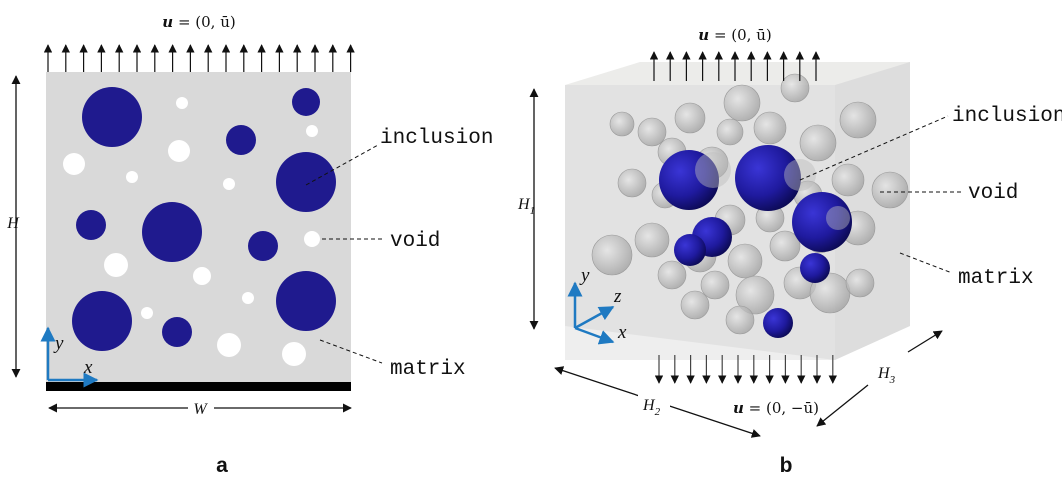 This screenshot has height=478, width=1062. Describe the element at coordinates (526, 206) in the screenshot. I see `h1-label: H1` at that location.